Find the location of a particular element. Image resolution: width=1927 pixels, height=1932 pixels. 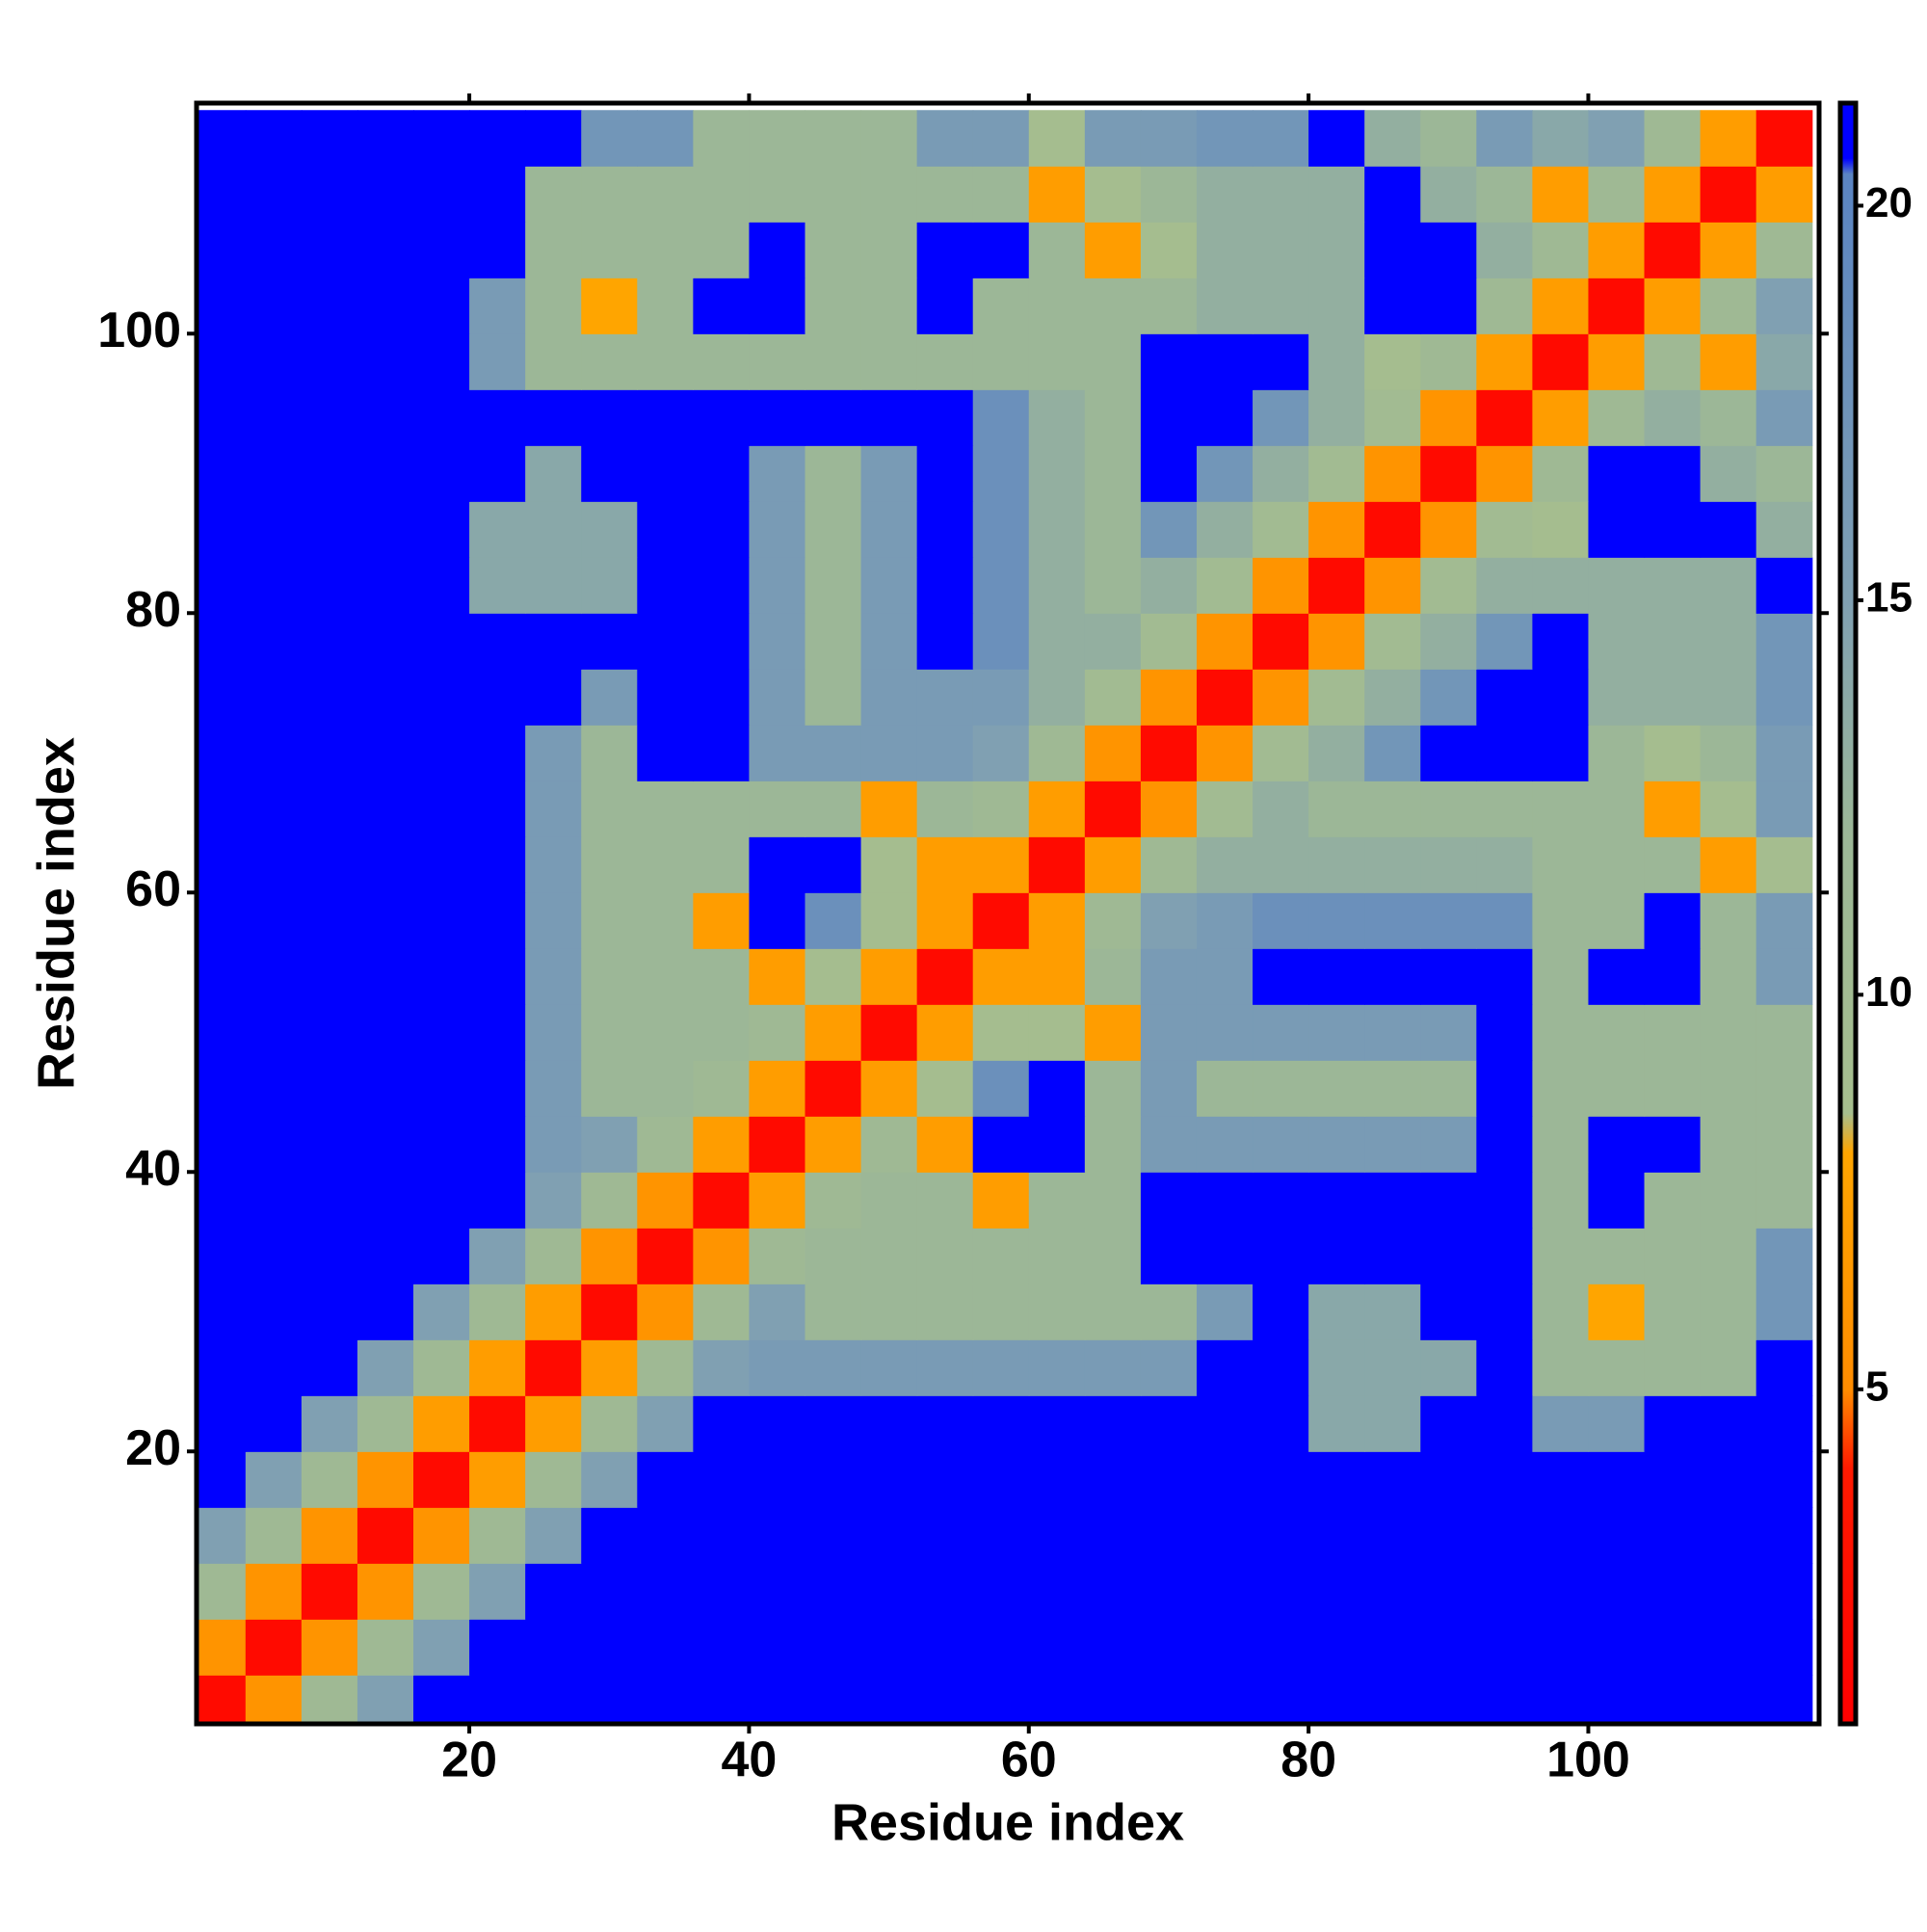

colorbar-tick-label: 5 is located at coordinates (1876, 1386).